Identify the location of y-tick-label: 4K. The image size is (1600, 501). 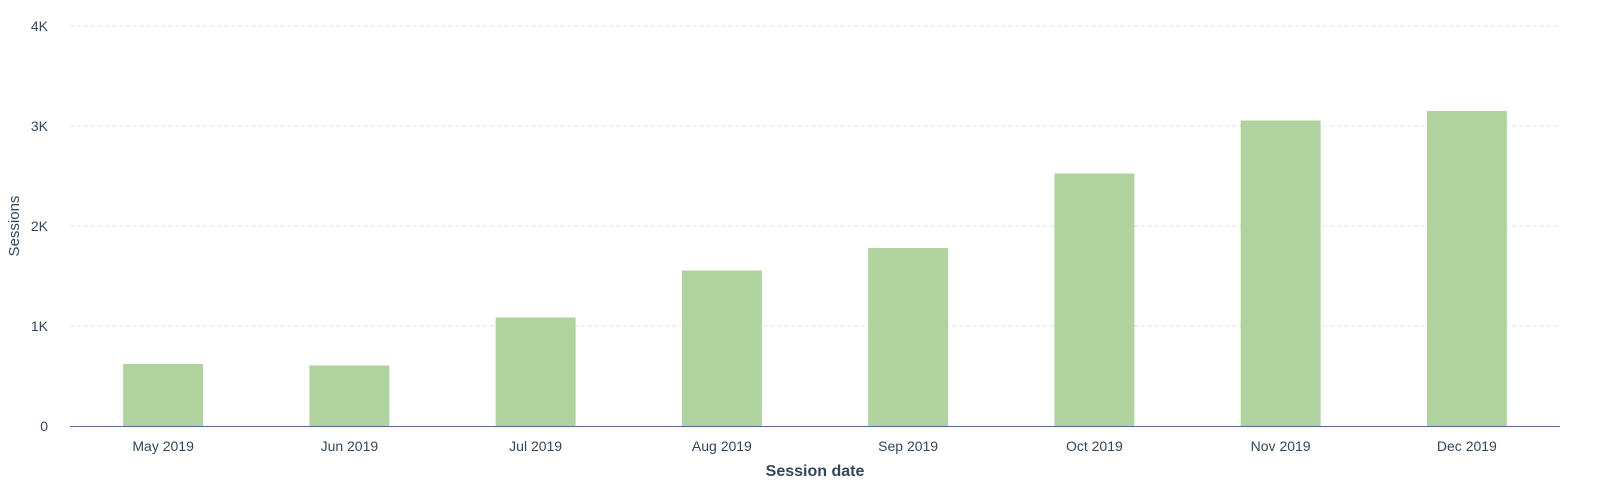
(40, 26).